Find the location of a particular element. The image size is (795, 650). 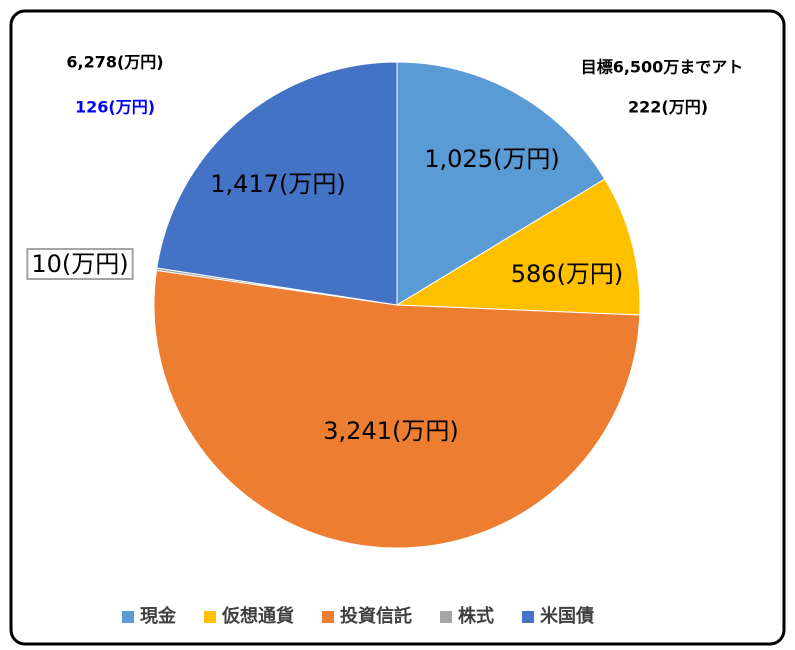

legend-label: 仮想通貨 is located at coordinates (257, 616).